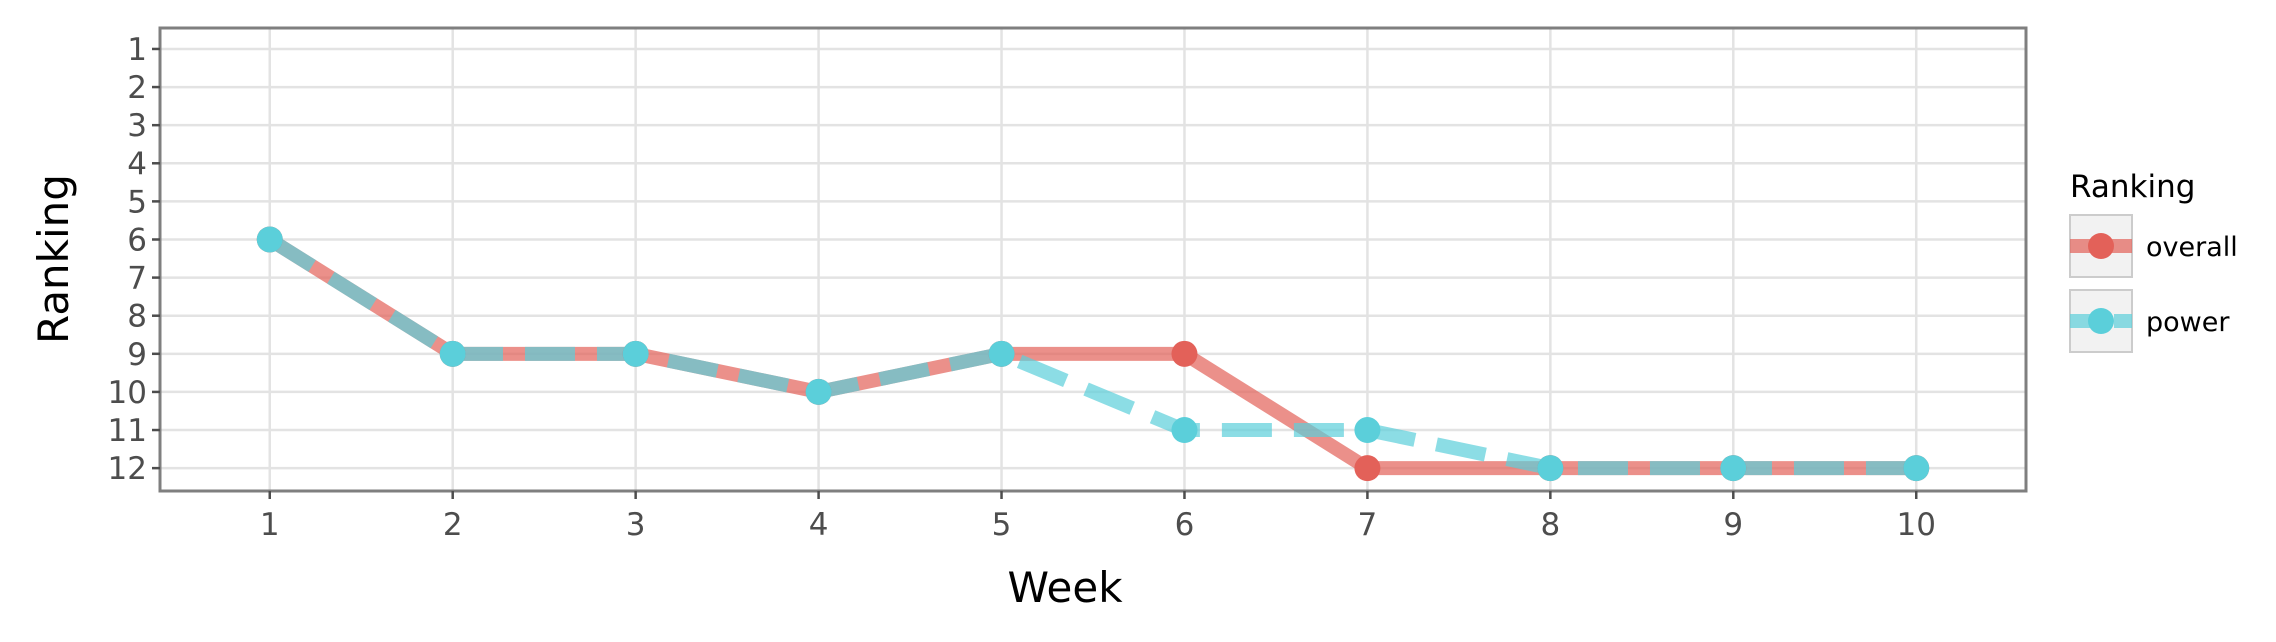  What do you see at coordinates (137, 240) in the screenshot?
I see `y-tick-label: 6` at bounding box center [137, 240].